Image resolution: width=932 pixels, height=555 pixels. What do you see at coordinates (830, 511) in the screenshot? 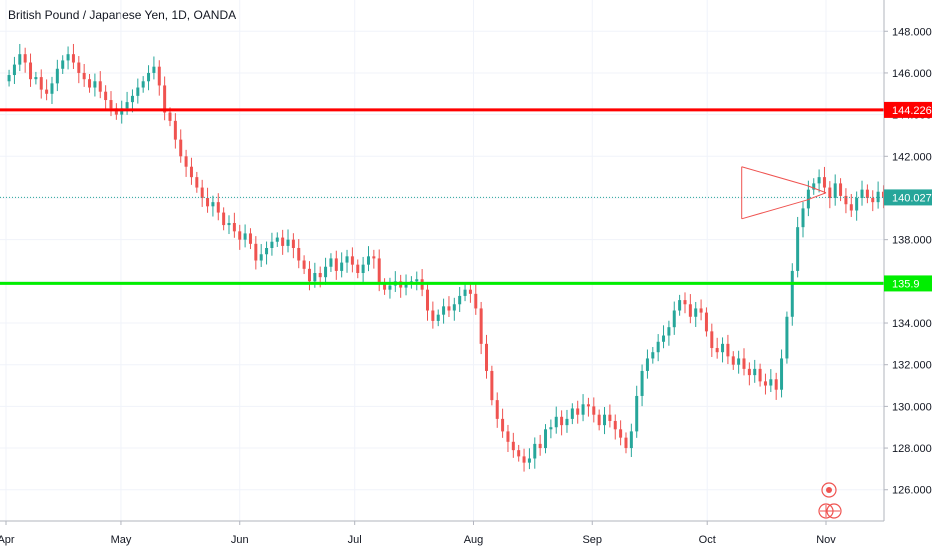
I see `ideas-badge-icon` at bounding box center [830, 511].